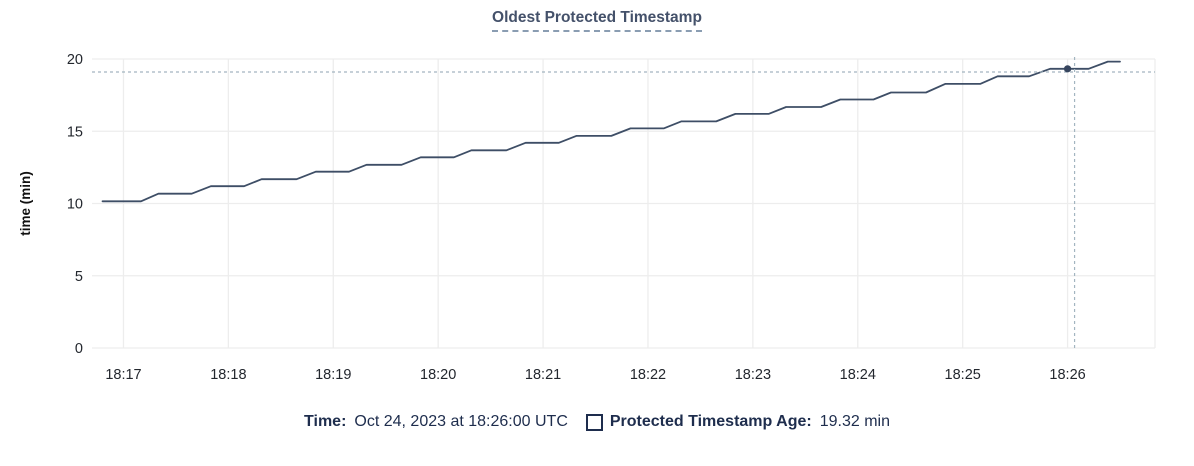 This screenshot has width=1194, height=466. I want to click on x-tick-label: 18:21, so click(543, 375).